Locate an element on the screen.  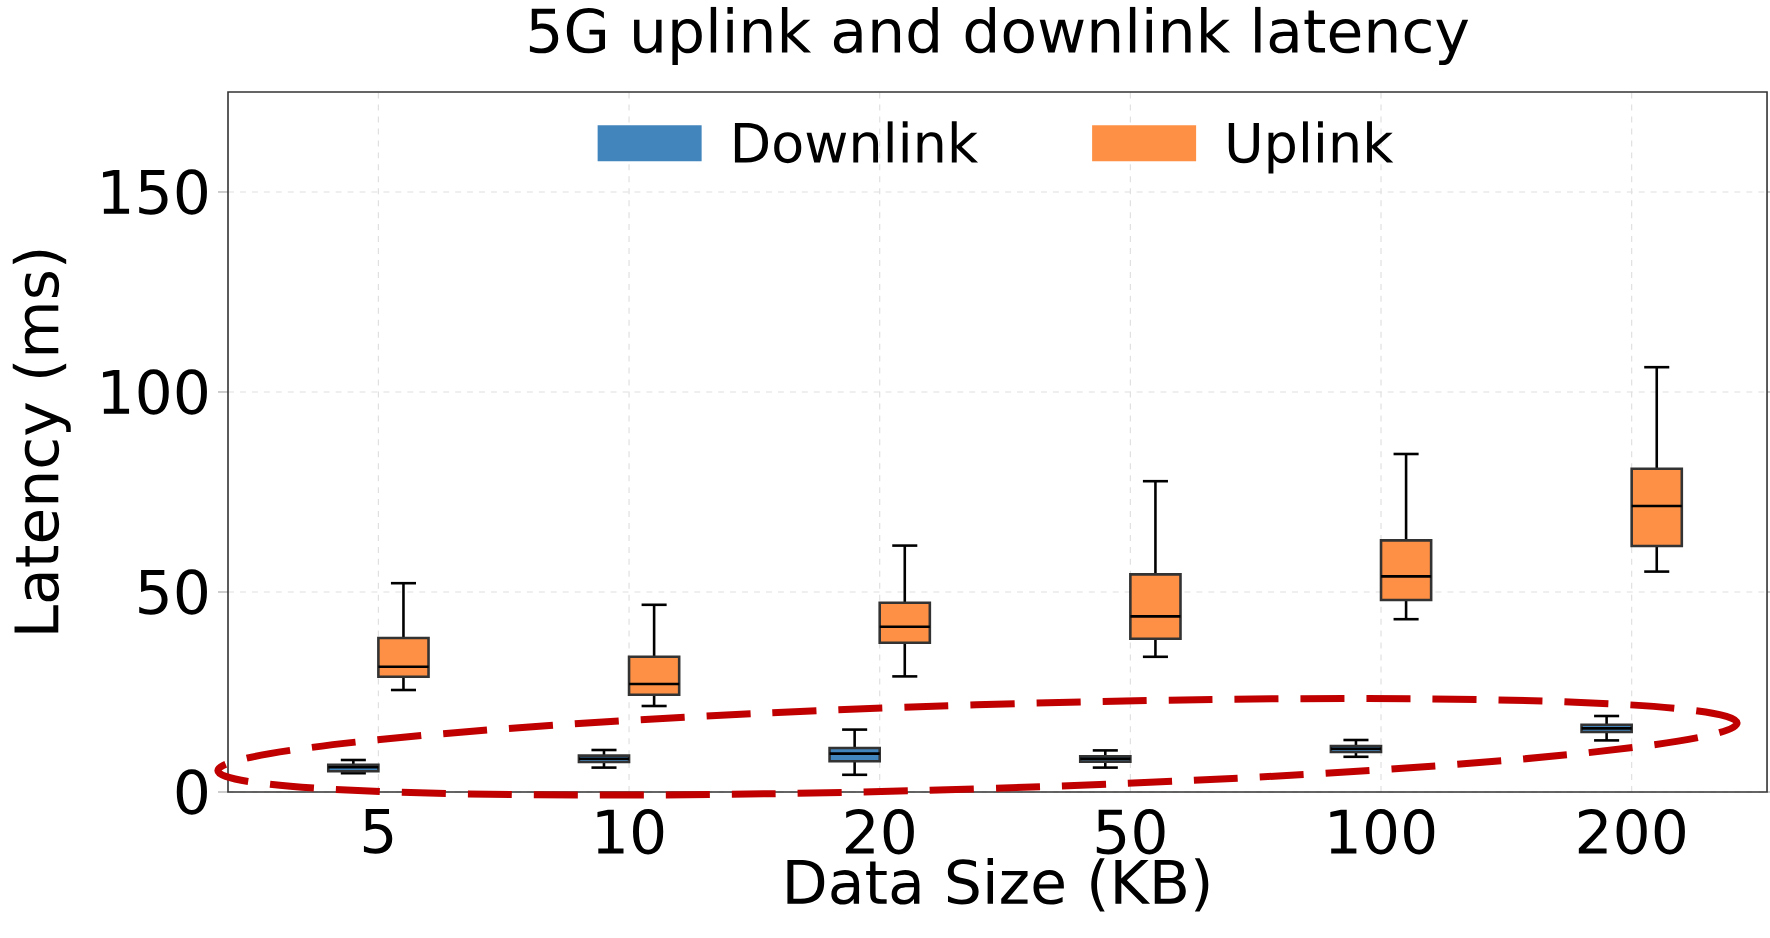
legend-label: Downlink is located at coordinates (856, 142).